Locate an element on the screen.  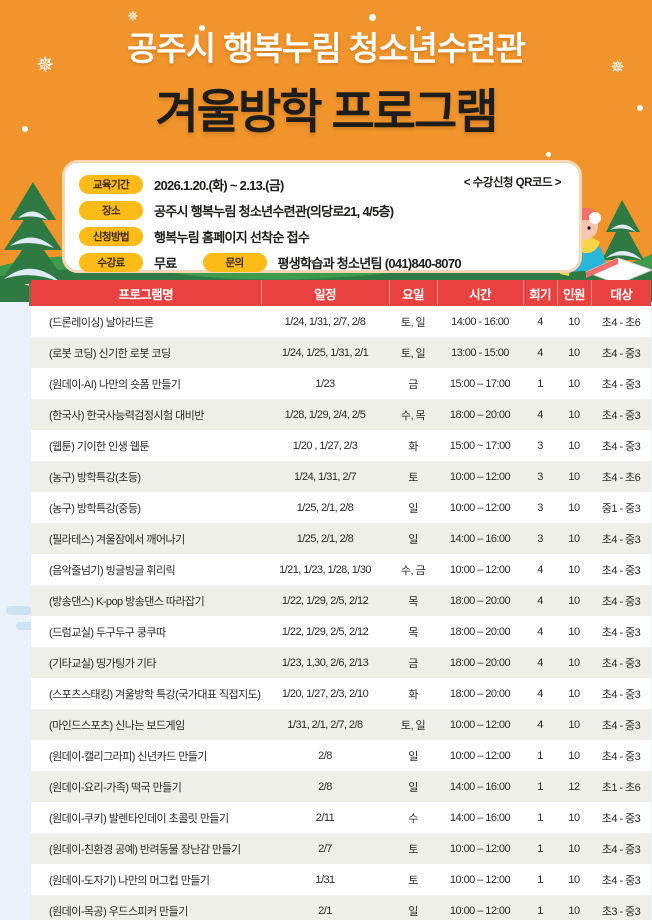
info-label-apply-method: 신청방법 is located at coordinates (111, 236).